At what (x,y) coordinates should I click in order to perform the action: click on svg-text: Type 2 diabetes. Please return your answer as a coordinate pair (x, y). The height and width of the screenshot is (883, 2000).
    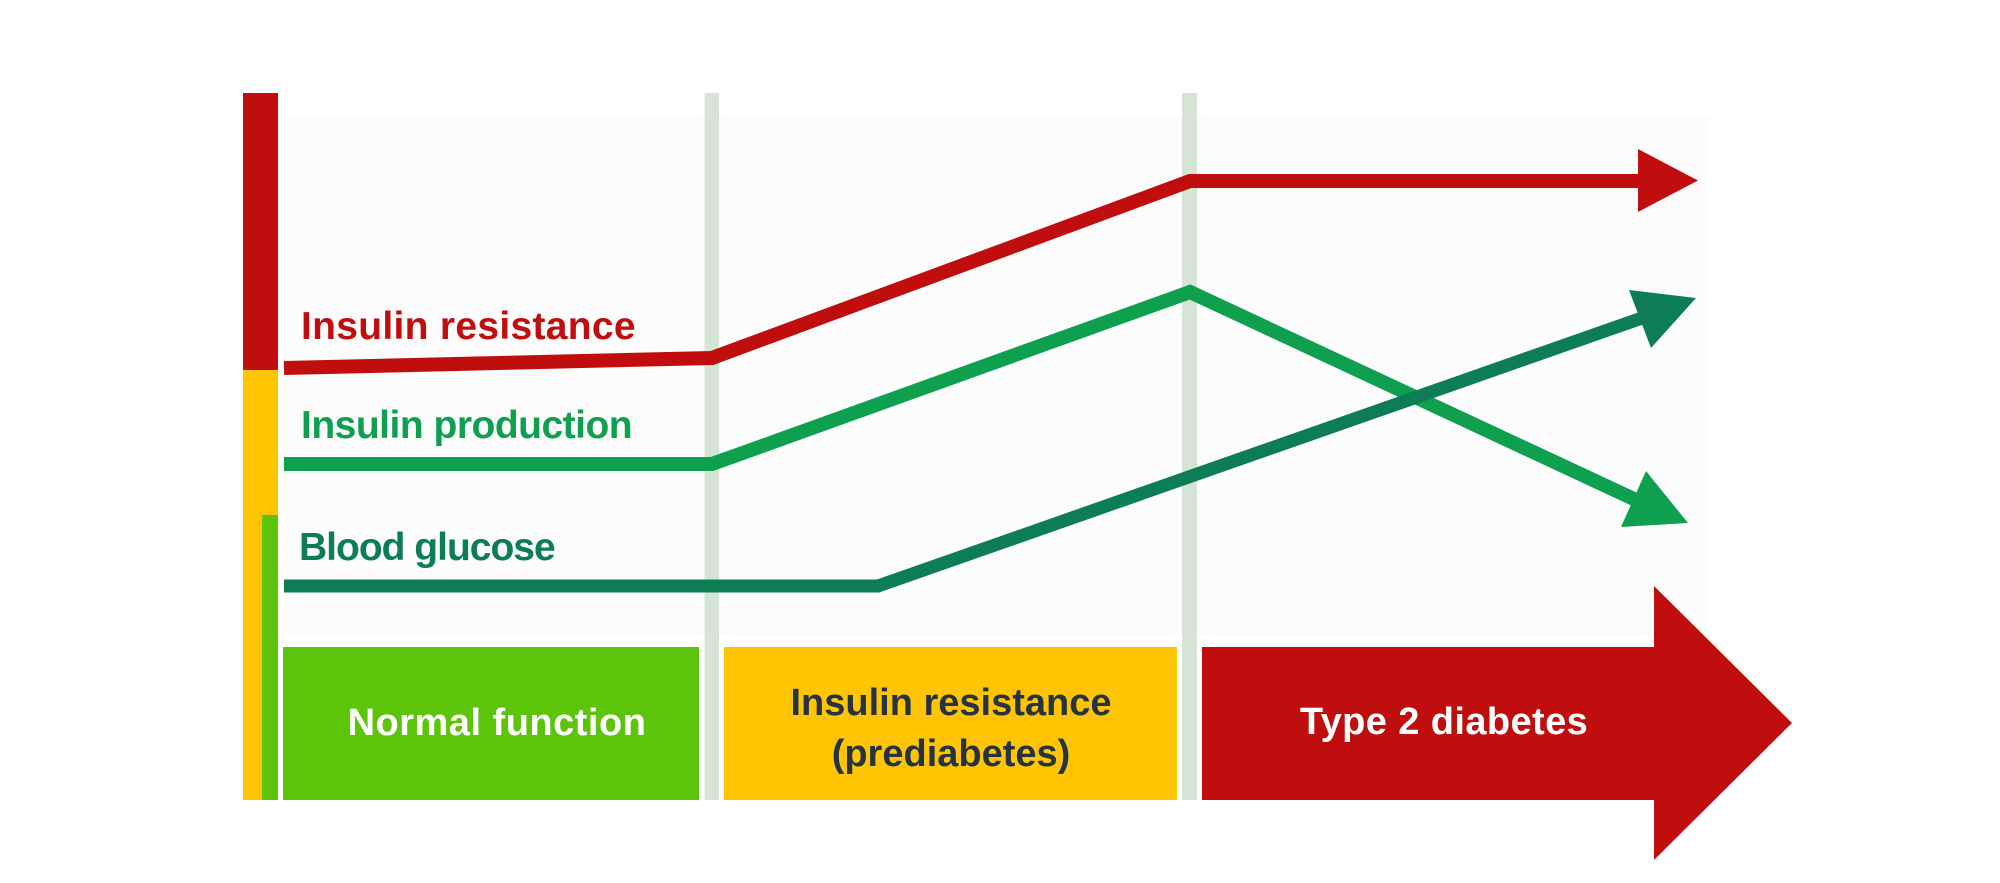
    Looking at the image, I should click on (1444, 722).